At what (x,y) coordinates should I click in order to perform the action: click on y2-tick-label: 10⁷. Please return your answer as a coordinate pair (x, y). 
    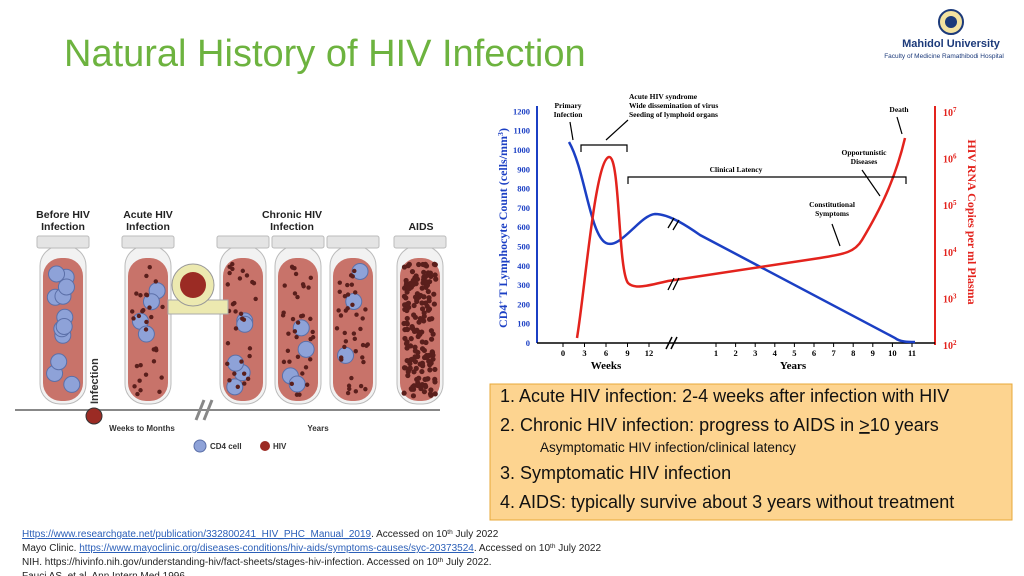
    Looking at the image, I should click on (950, 112).